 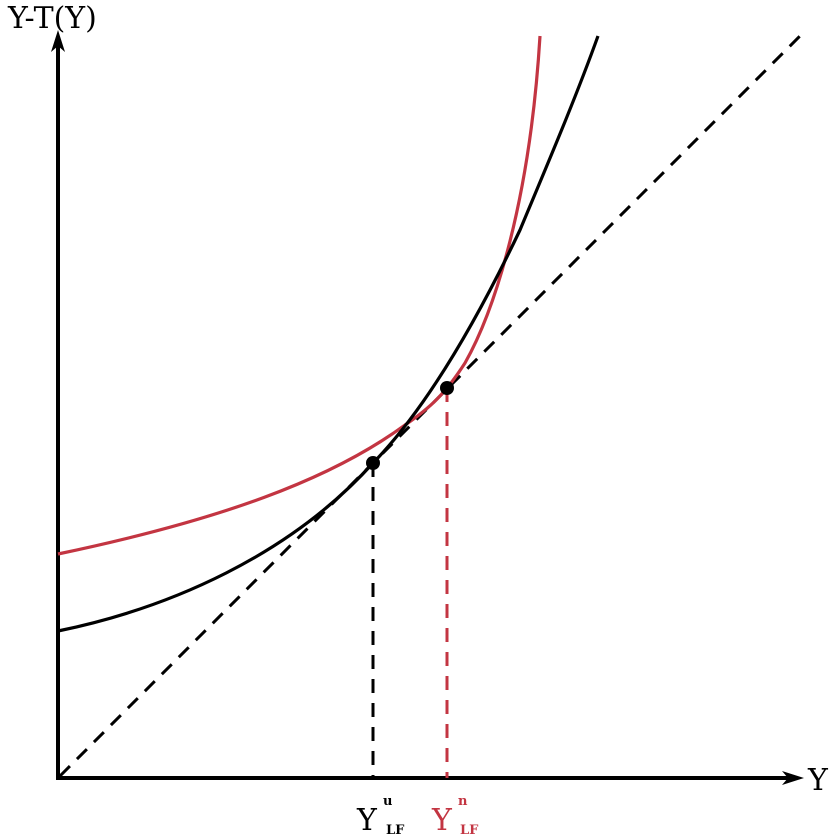 What do you see at coordinates (463, 801) in the screenshot?
I see `marker-n-sup: n` at bounding box center [463, 801].